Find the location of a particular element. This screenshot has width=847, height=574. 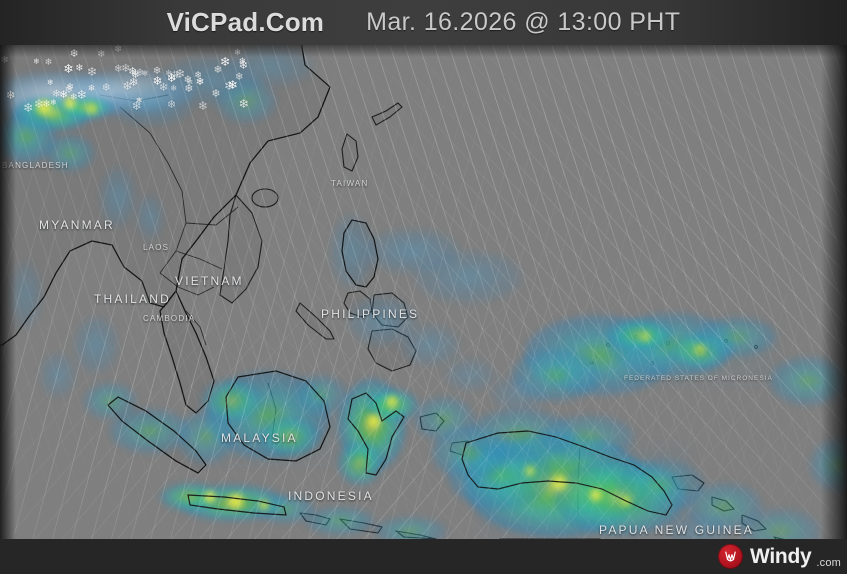

windy-swoosh-icon is located at coordinates (731, 556).